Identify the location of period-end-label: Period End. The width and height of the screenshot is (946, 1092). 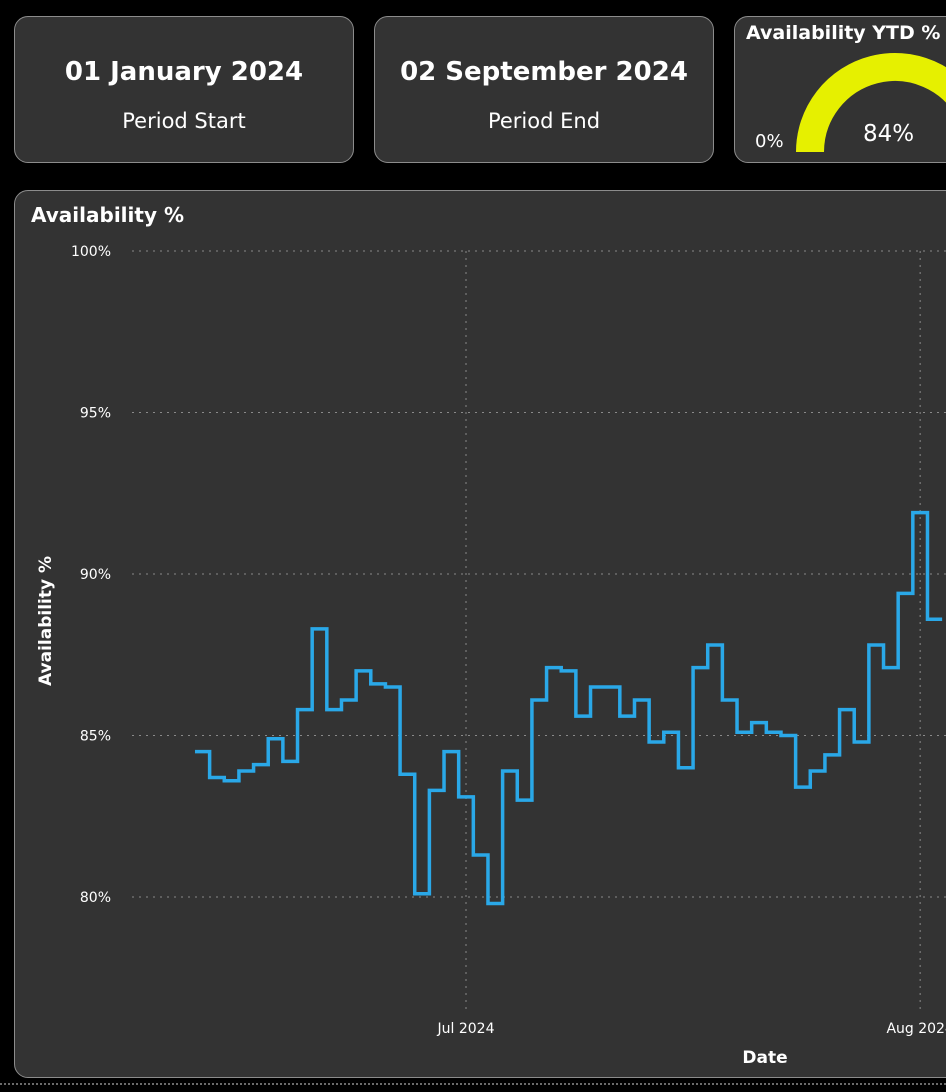
(544, 121).